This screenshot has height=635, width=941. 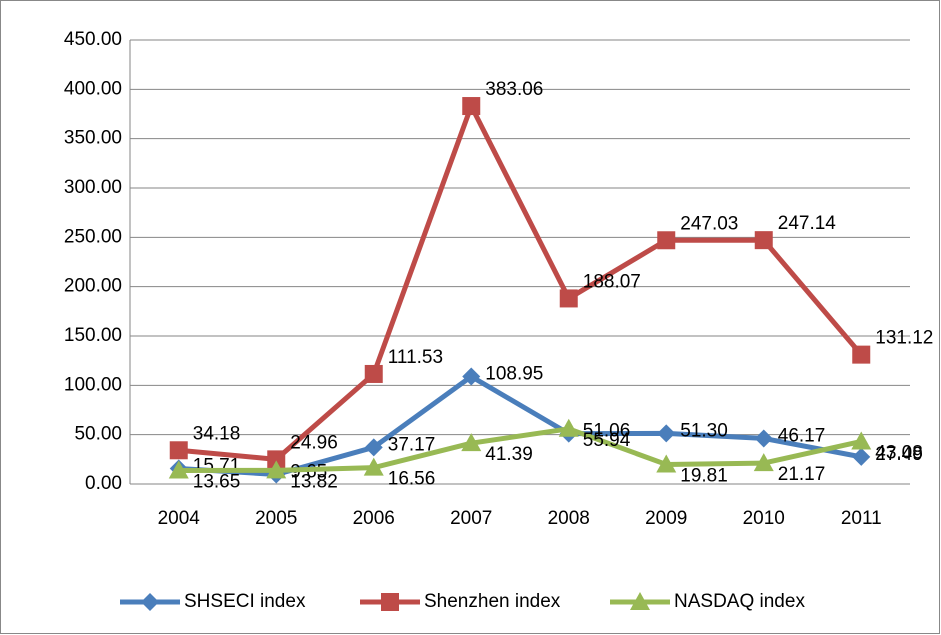 What do you see at coordinates (569, 518) in the screenshot?
I see `x-tick-label: 2008` at bounding box center [569, 518].